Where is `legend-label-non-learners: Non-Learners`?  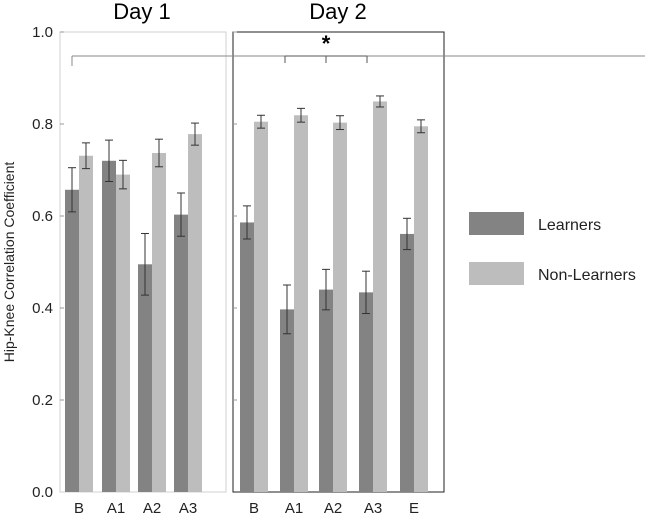 legend-label-non-learners: Non-Learners is located at coordinates (587, 275).